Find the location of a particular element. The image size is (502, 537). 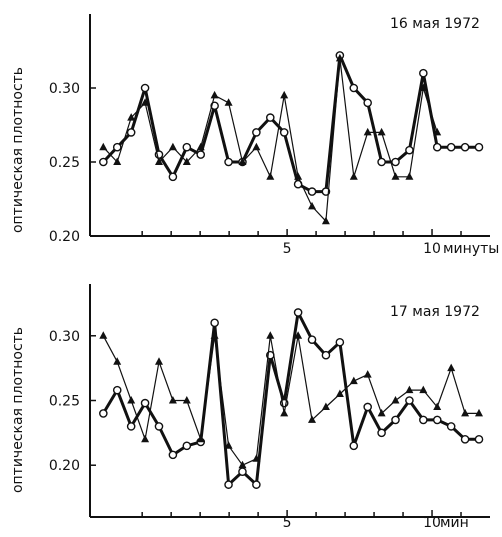

chart-title: 16 мая 1972 is located at coordinates (435, 24).